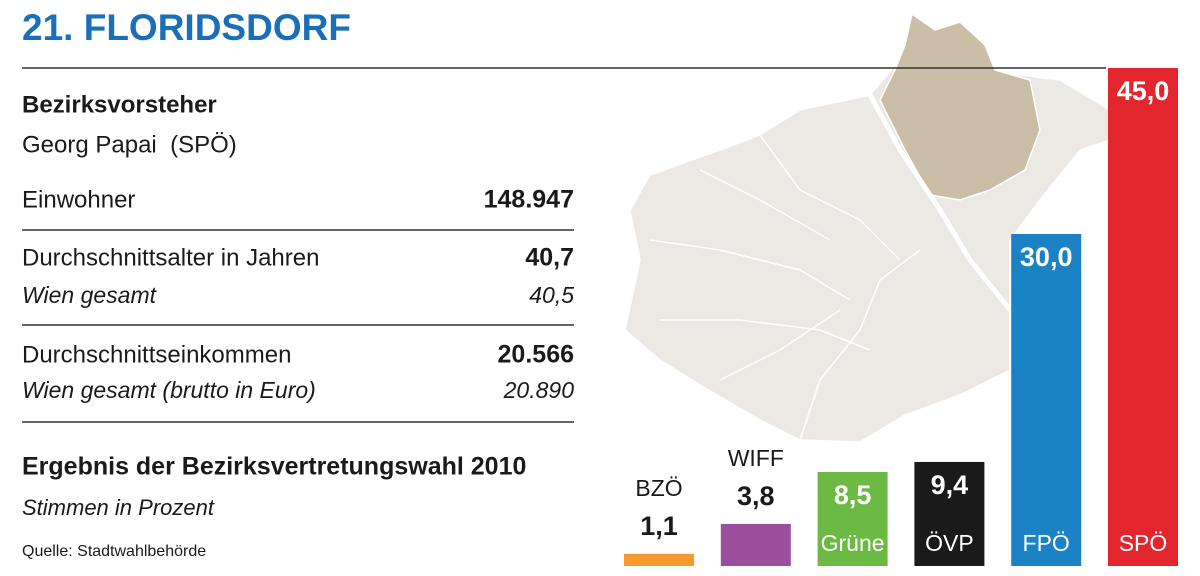  Describe the element at coordinates (118, 507) in the screenshot. I see `chart-subtitle: Stimmen in Prozent` at that location.